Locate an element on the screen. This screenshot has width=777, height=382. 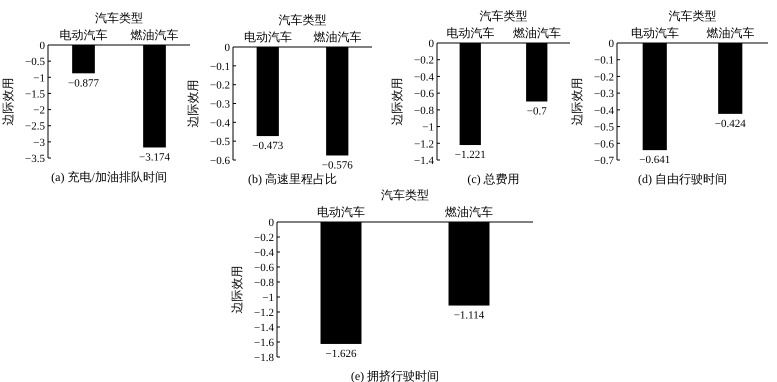
data-label: −0.877 is located at coordinates (84, 83).